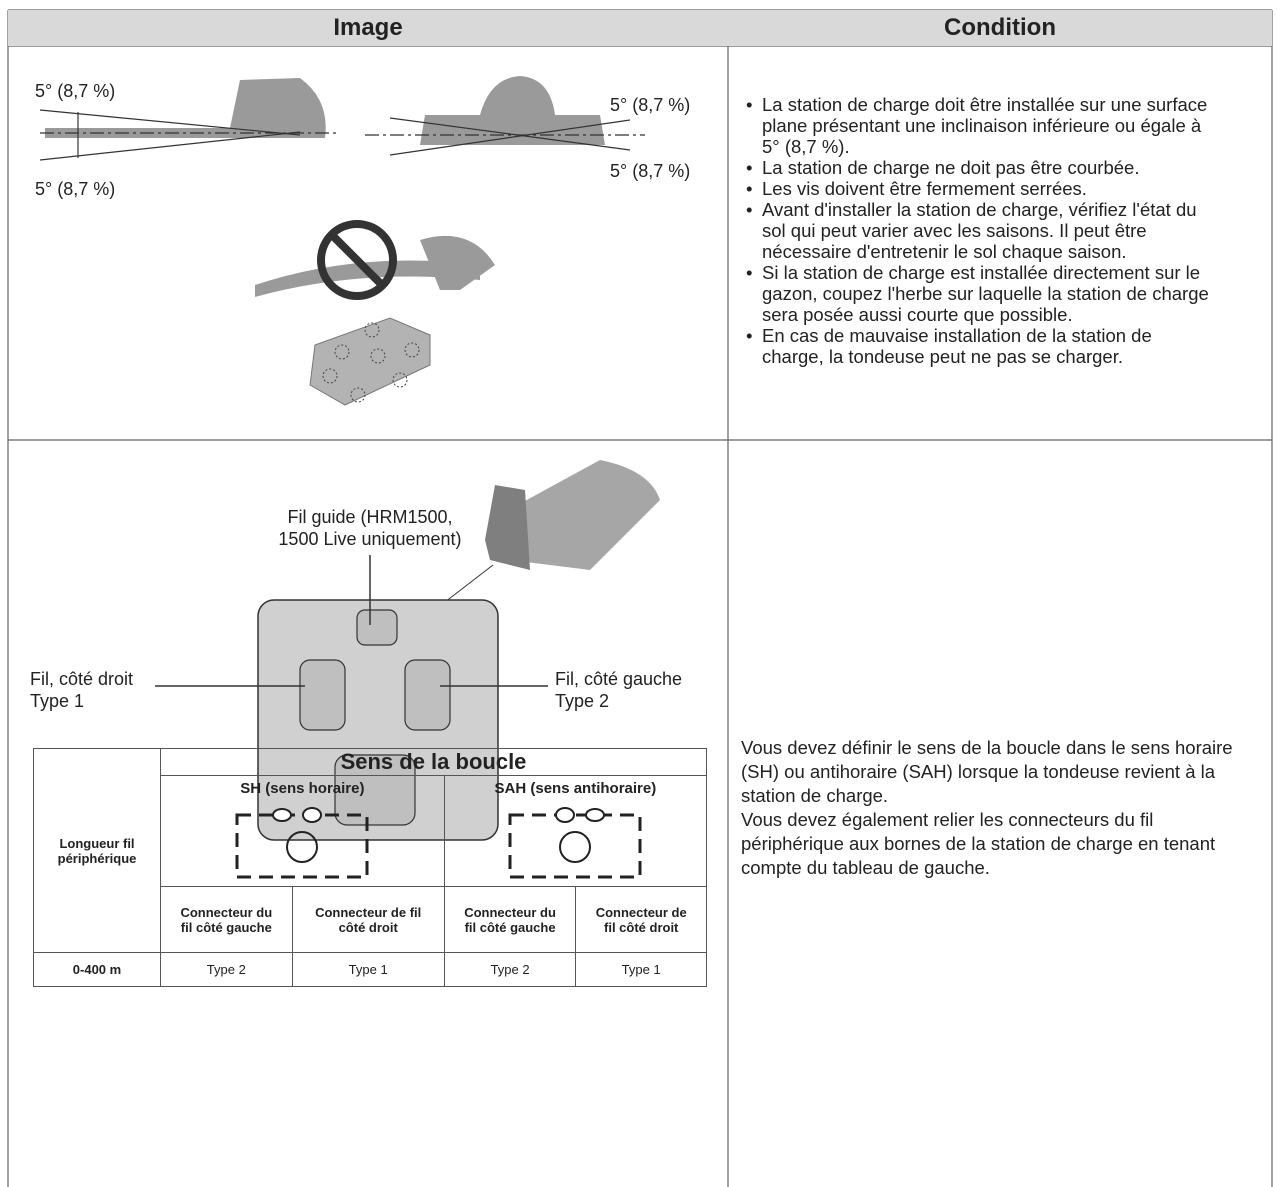  What do you see at coordinates (641, 912) in the screenshot?
I see `label-line: Connecteur de` at bounding box center [641, 912].